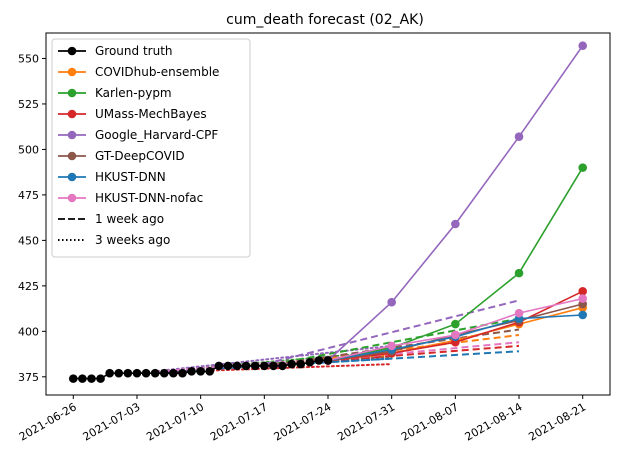 This screenshot has width=626, height=466. Describe the element at coordinates (132, 240) in the screenshot. I see `legend-label: 3 weeks ago` at that location.